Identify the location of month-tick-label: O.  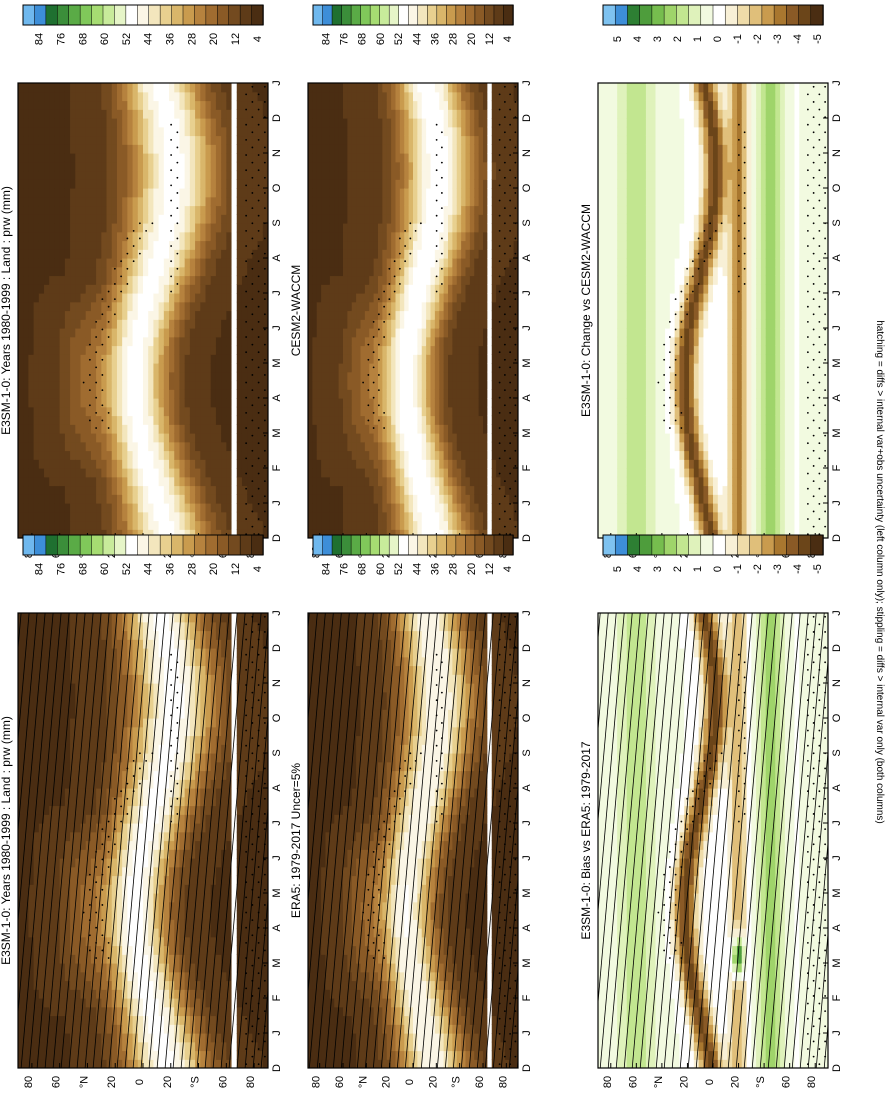
(277, 717).